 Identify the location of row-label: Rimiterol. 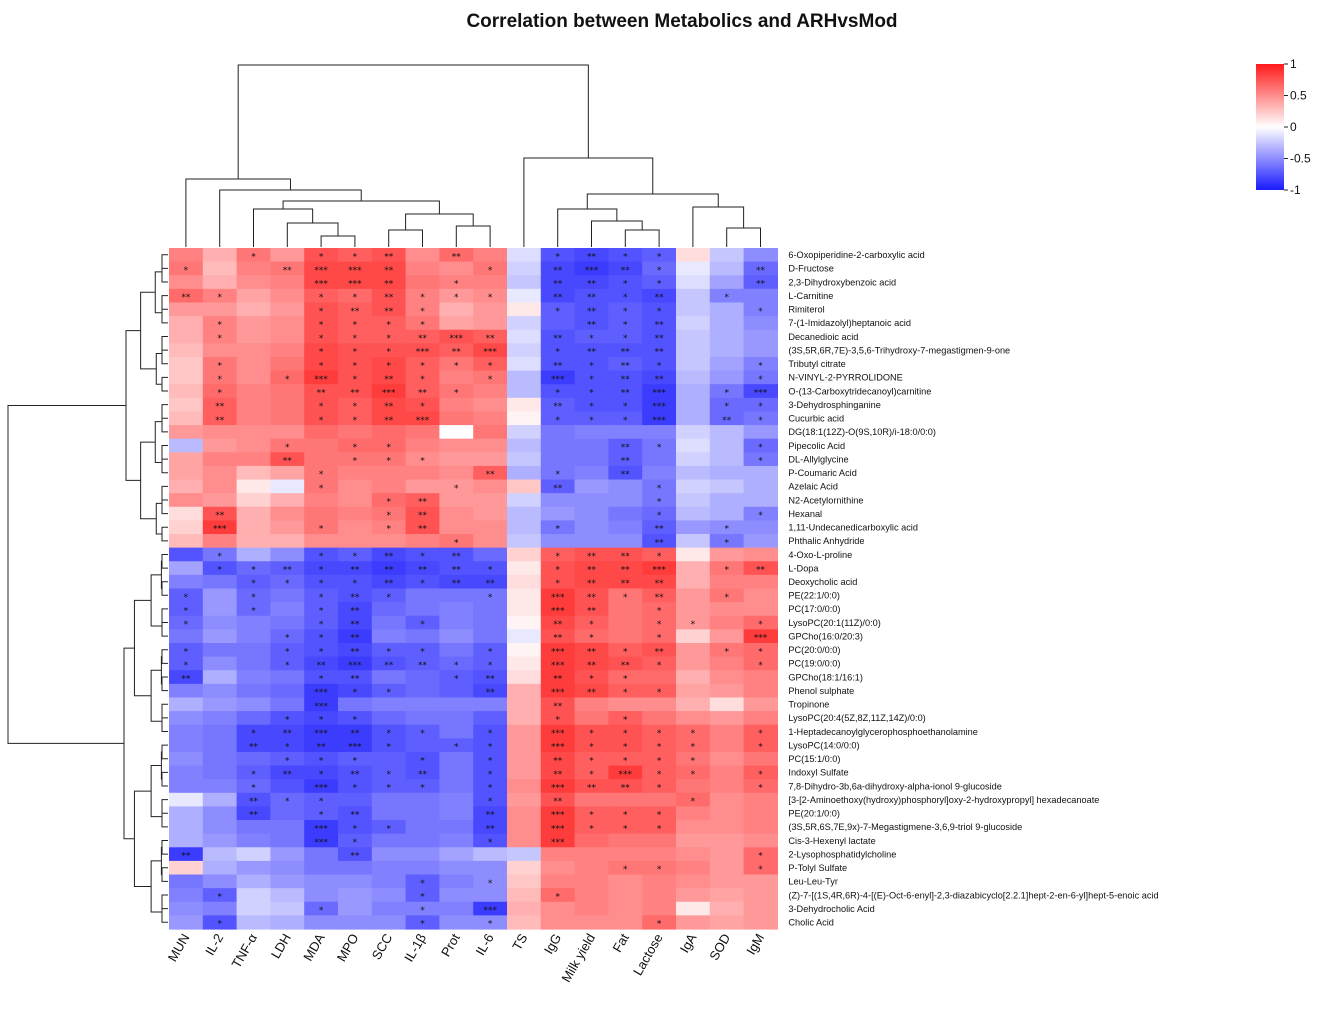
(806, 310).